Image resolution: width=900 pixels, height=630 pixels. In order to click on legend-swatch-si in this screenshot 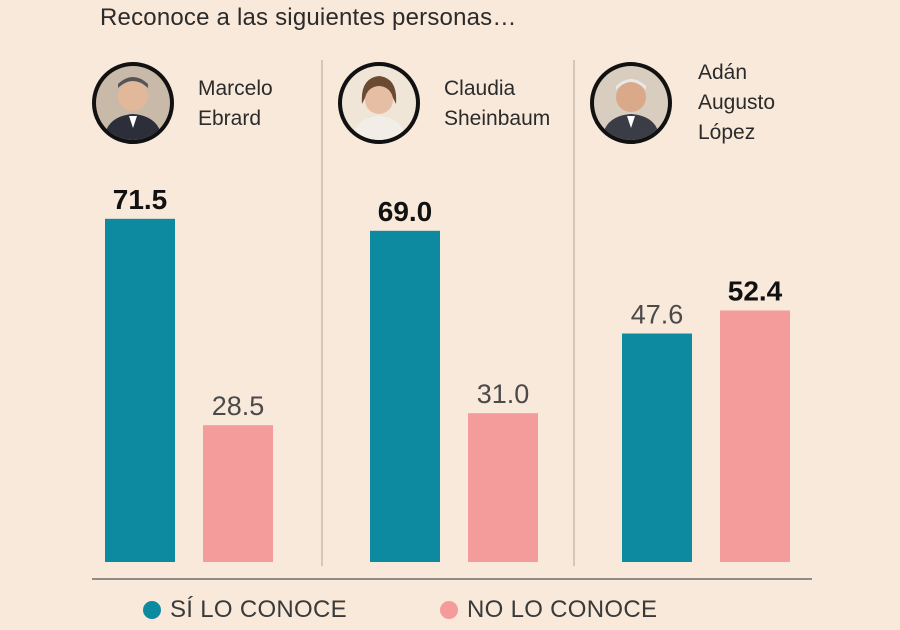, I will do `click(152, 610)`.